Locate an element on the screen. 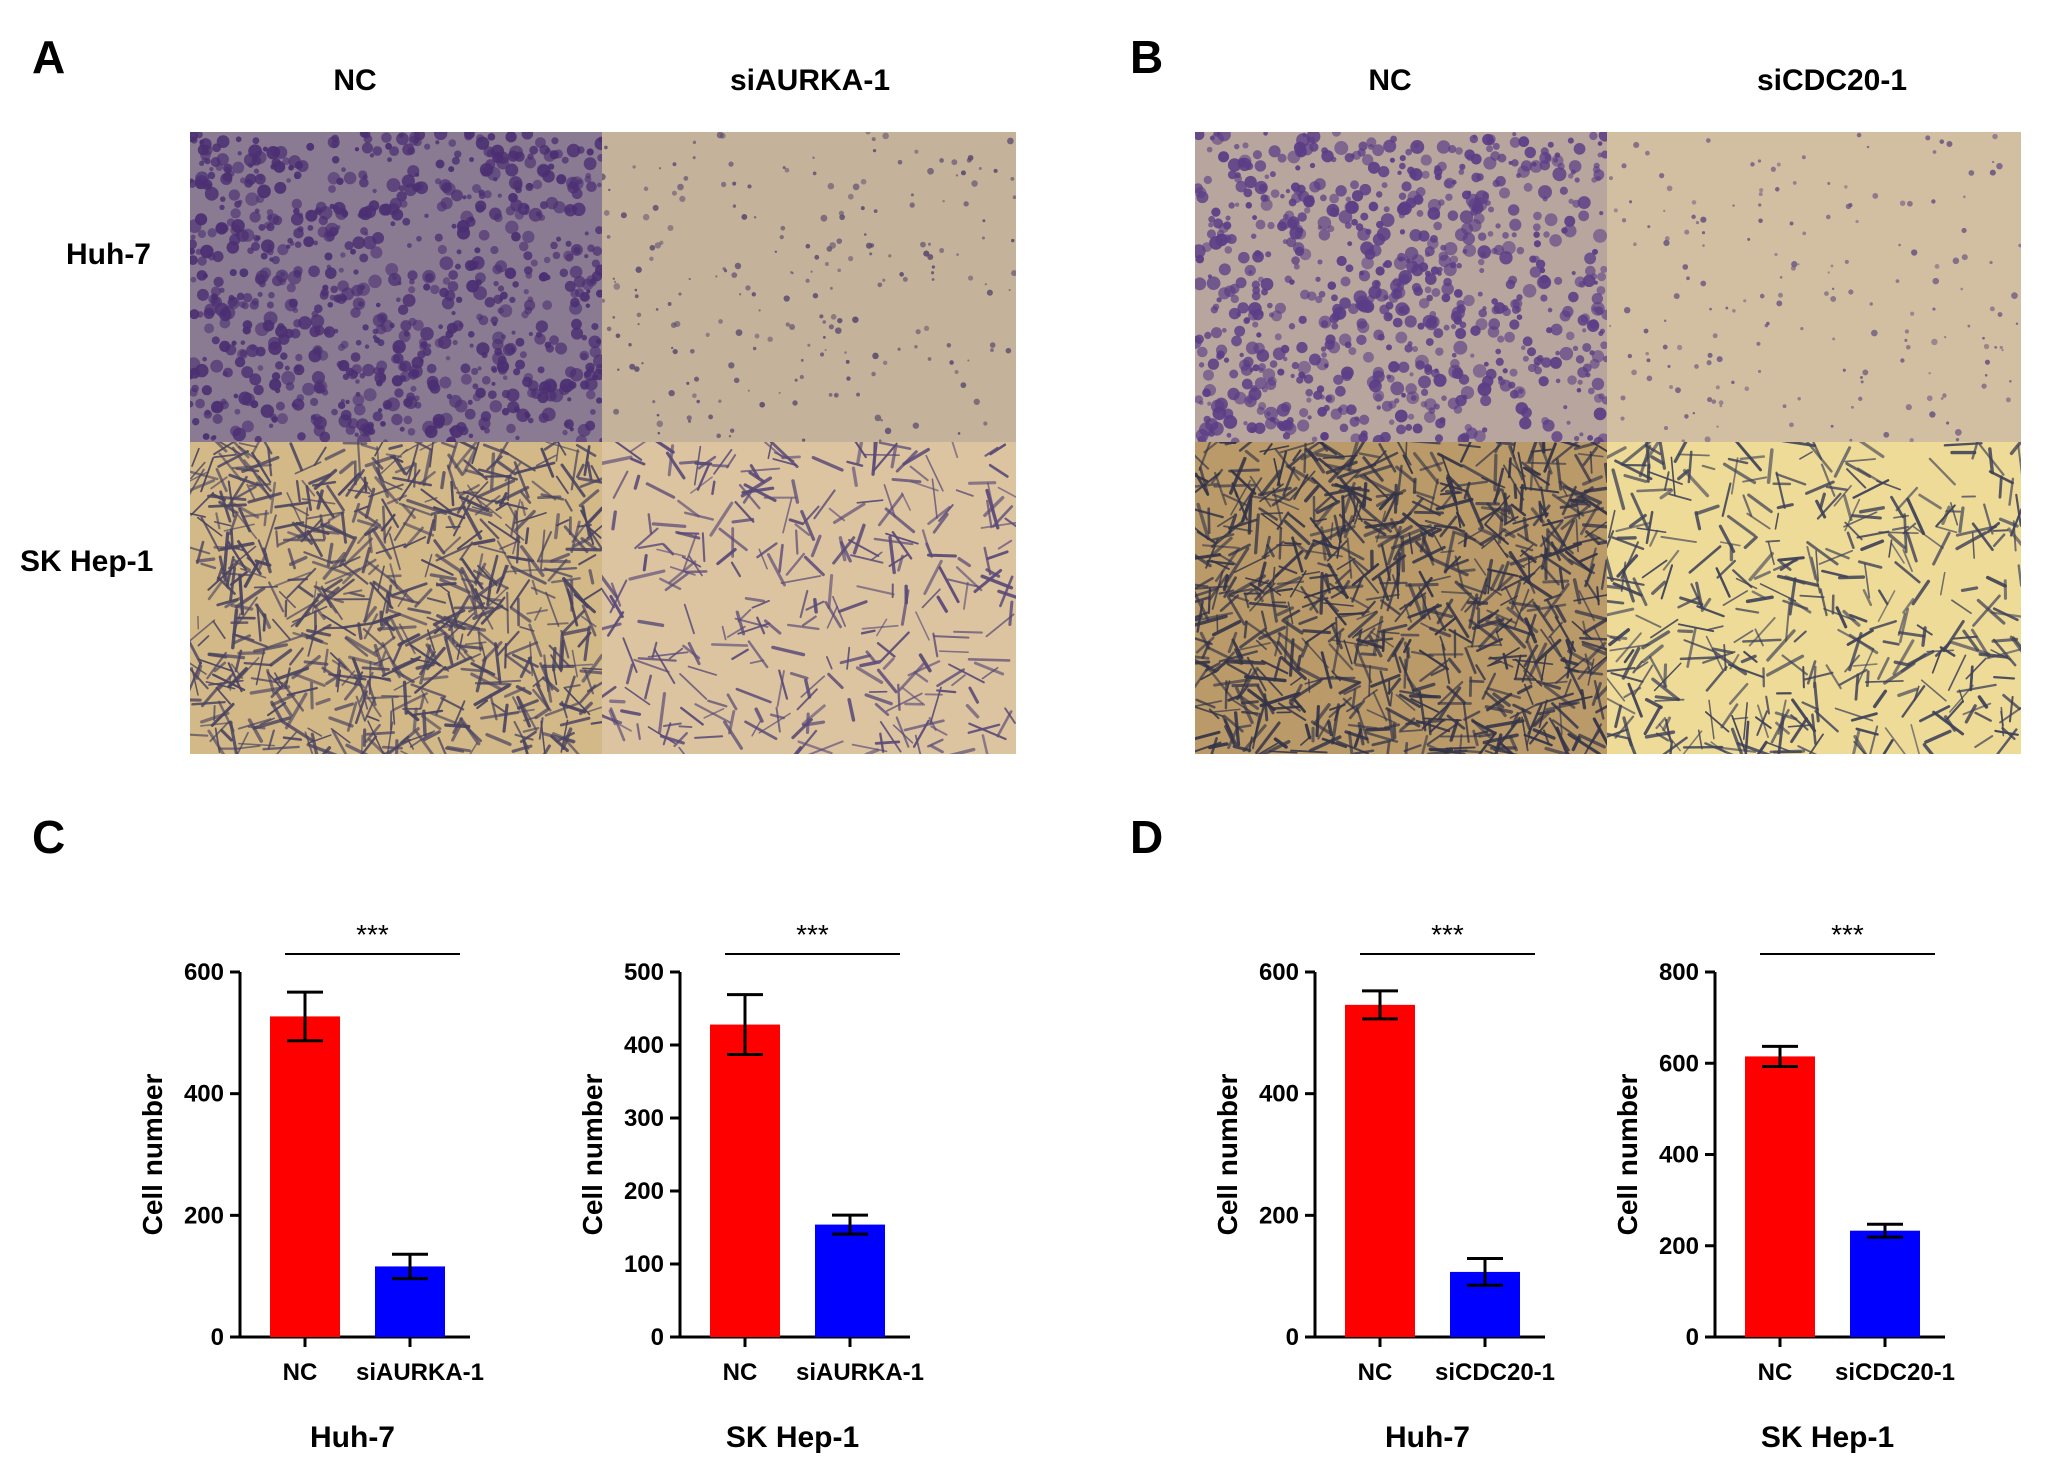 Image resolution: width=2058 pixels, height=1460 pixels. micrograph-b-skhep1-nc is located at coordinates (1401, 598).